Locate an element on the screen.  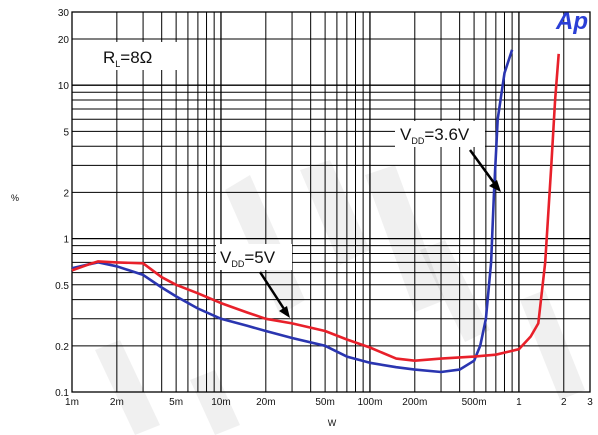
vdd-3v6-label-bg is located at coordinates (440, 134).